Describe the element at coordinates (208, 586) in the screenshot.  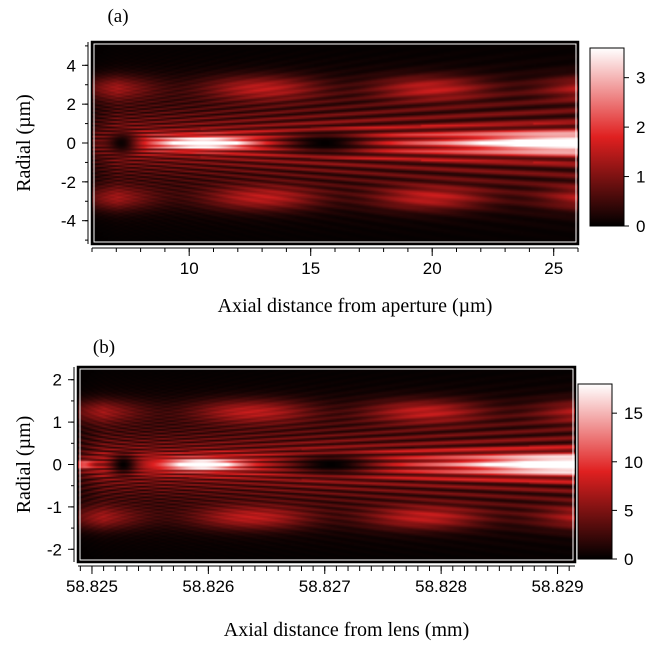
I see `x-tick-label: 58.826` at that location.